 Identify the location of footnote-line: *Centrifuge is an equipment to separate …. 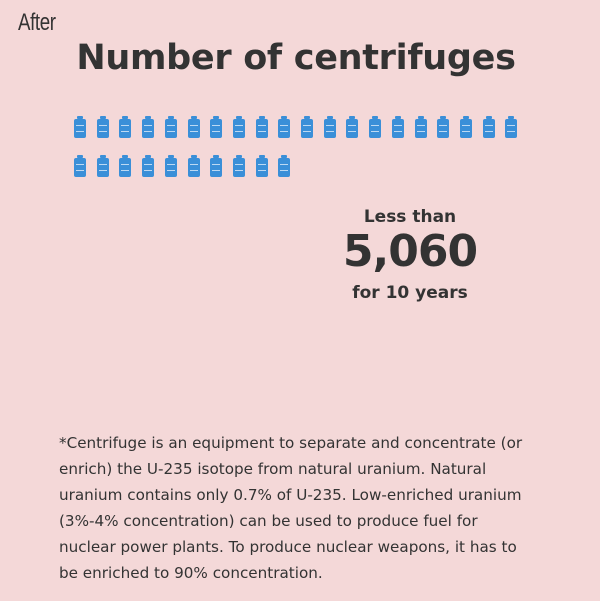
(291, 443).